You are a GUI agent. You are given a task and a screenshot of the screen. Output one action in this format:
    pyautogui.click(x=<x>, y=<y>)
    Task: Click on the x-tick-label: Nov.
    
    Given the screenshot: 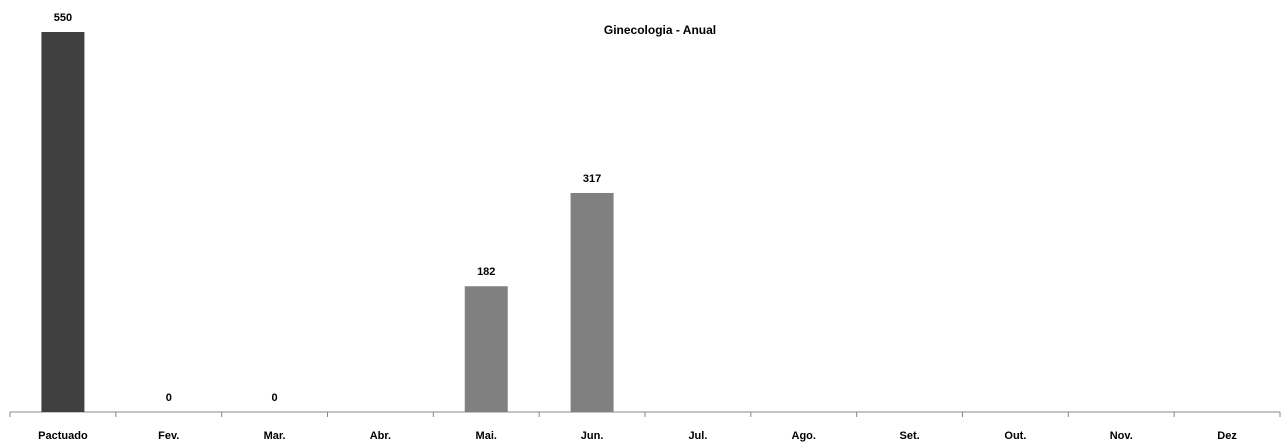 What is the action you would take?
    pyautogui.click(x=1121, y=436)
    